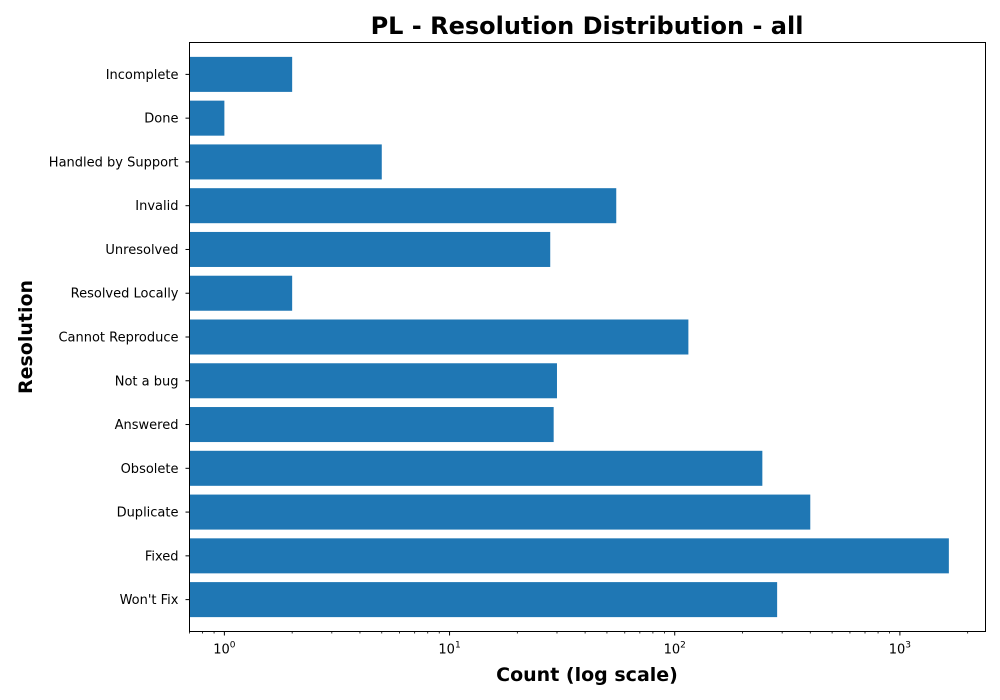 This screenshot has width=1000, height=700. Describe the element at coordinates (224, 649) in the screenshot. I see `x-tick-label: 100` at that location.